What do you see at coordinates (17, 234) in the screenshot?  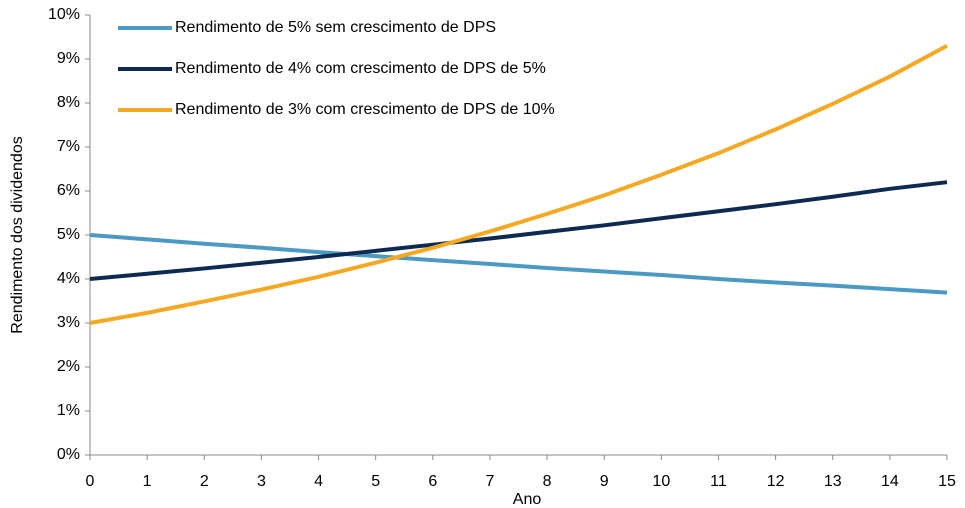 I see `y-axis-label: Rendimento dos dividendos` at bounding box center [17, 234].